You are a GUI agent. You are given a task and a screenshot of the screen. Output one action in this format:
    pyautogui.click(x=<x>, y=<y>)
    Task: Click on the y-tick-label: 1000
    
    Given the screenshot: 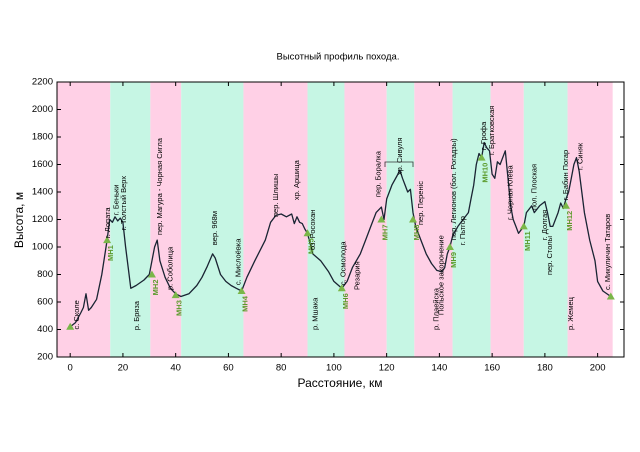 What is the action you would take?
    pyautogui.click(x=42, y=247)
    